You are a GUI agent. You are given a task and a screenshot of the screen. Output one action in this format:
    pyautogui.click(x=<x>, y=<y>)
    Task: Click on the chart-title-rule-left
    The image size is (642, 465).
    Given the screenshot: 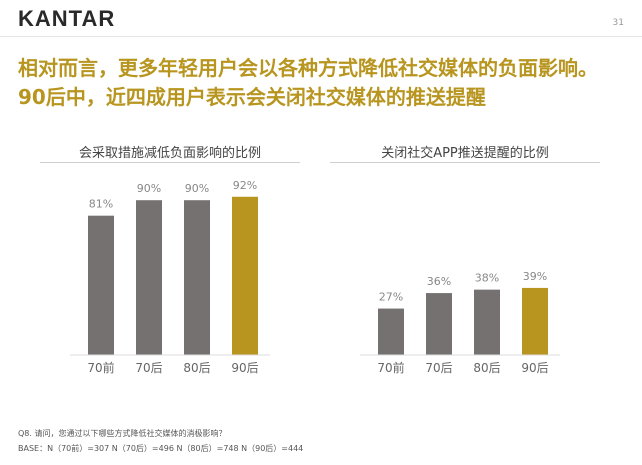 What is the action you would take?
    pyautogui.click(x=170, y=162)
    